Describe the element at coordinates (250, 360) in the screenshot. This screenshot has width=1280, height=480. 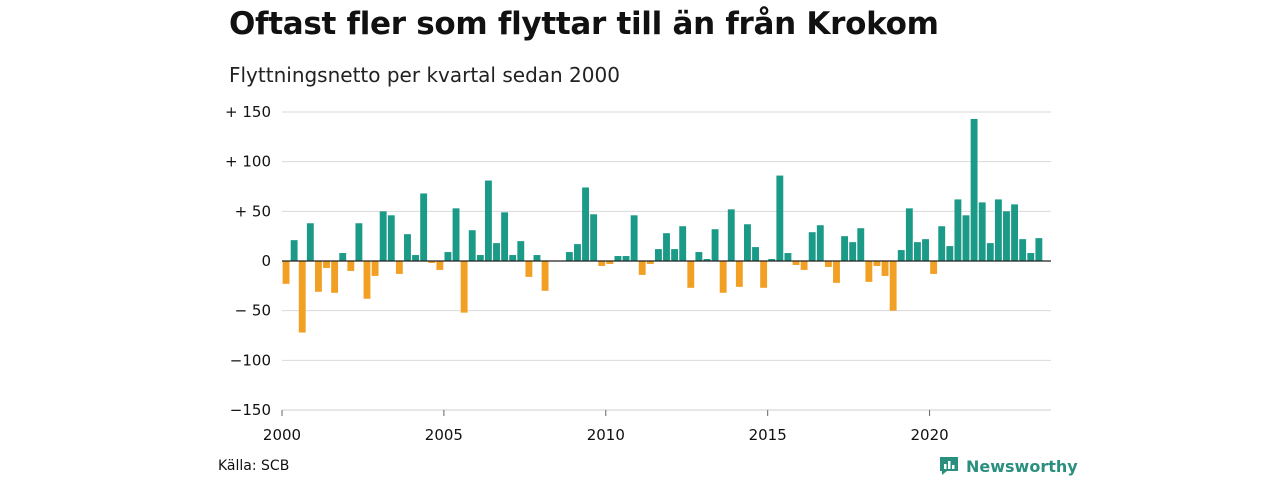
I see `y-tick-label: −100` at that location.